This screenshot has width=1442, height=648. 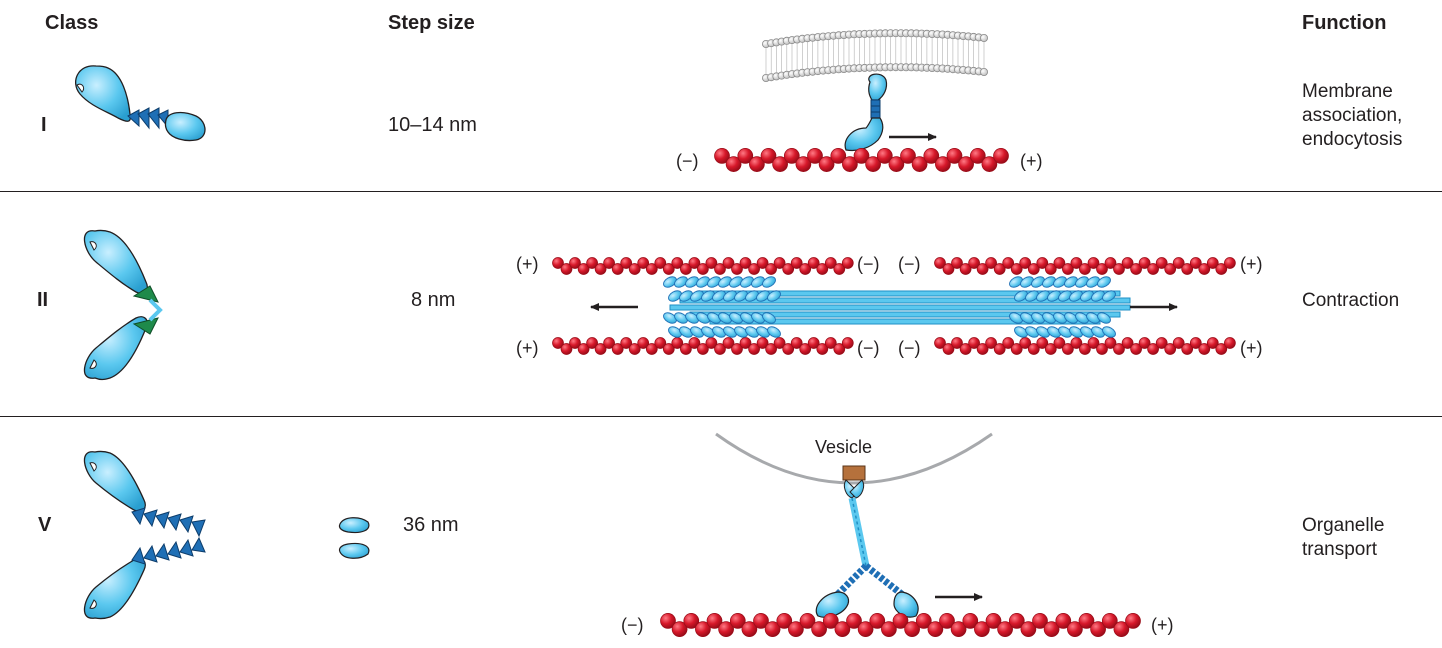 What do you see at coordinates (909, 348) in the screenshot?
I see `minus-end-ii-bottom-center-right: (−)` at bounding box center [909, 348].